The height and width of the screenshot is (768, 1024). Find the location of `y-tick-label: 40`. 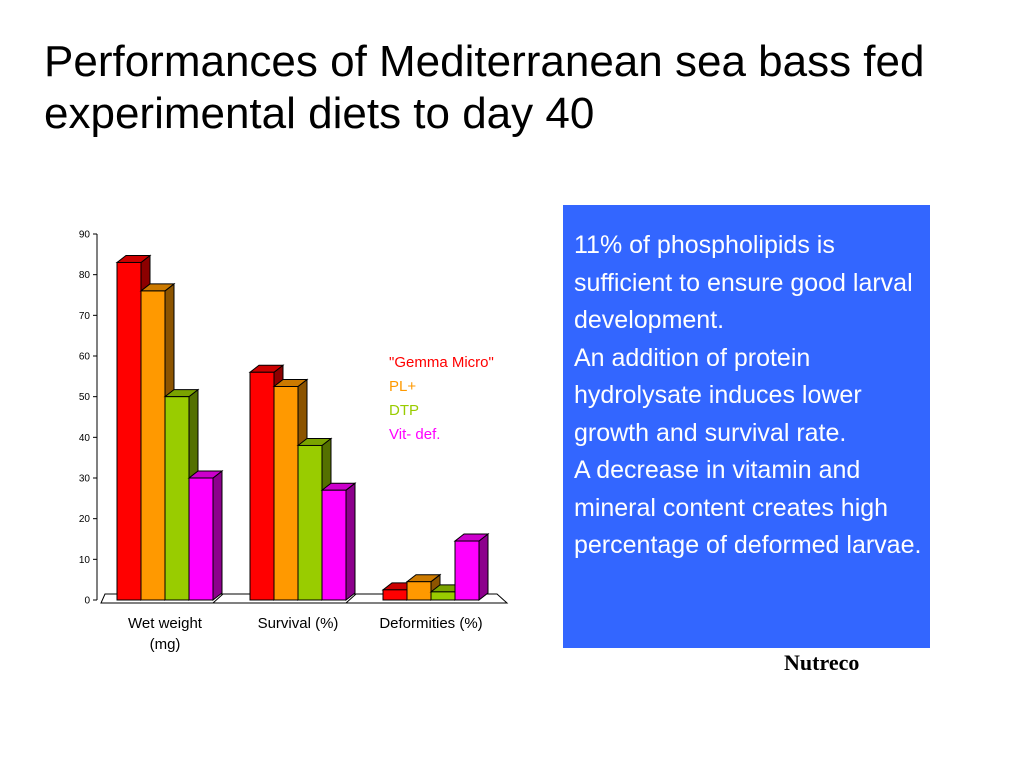

y-tick-label: 40 is located at coordinates (85, 438).